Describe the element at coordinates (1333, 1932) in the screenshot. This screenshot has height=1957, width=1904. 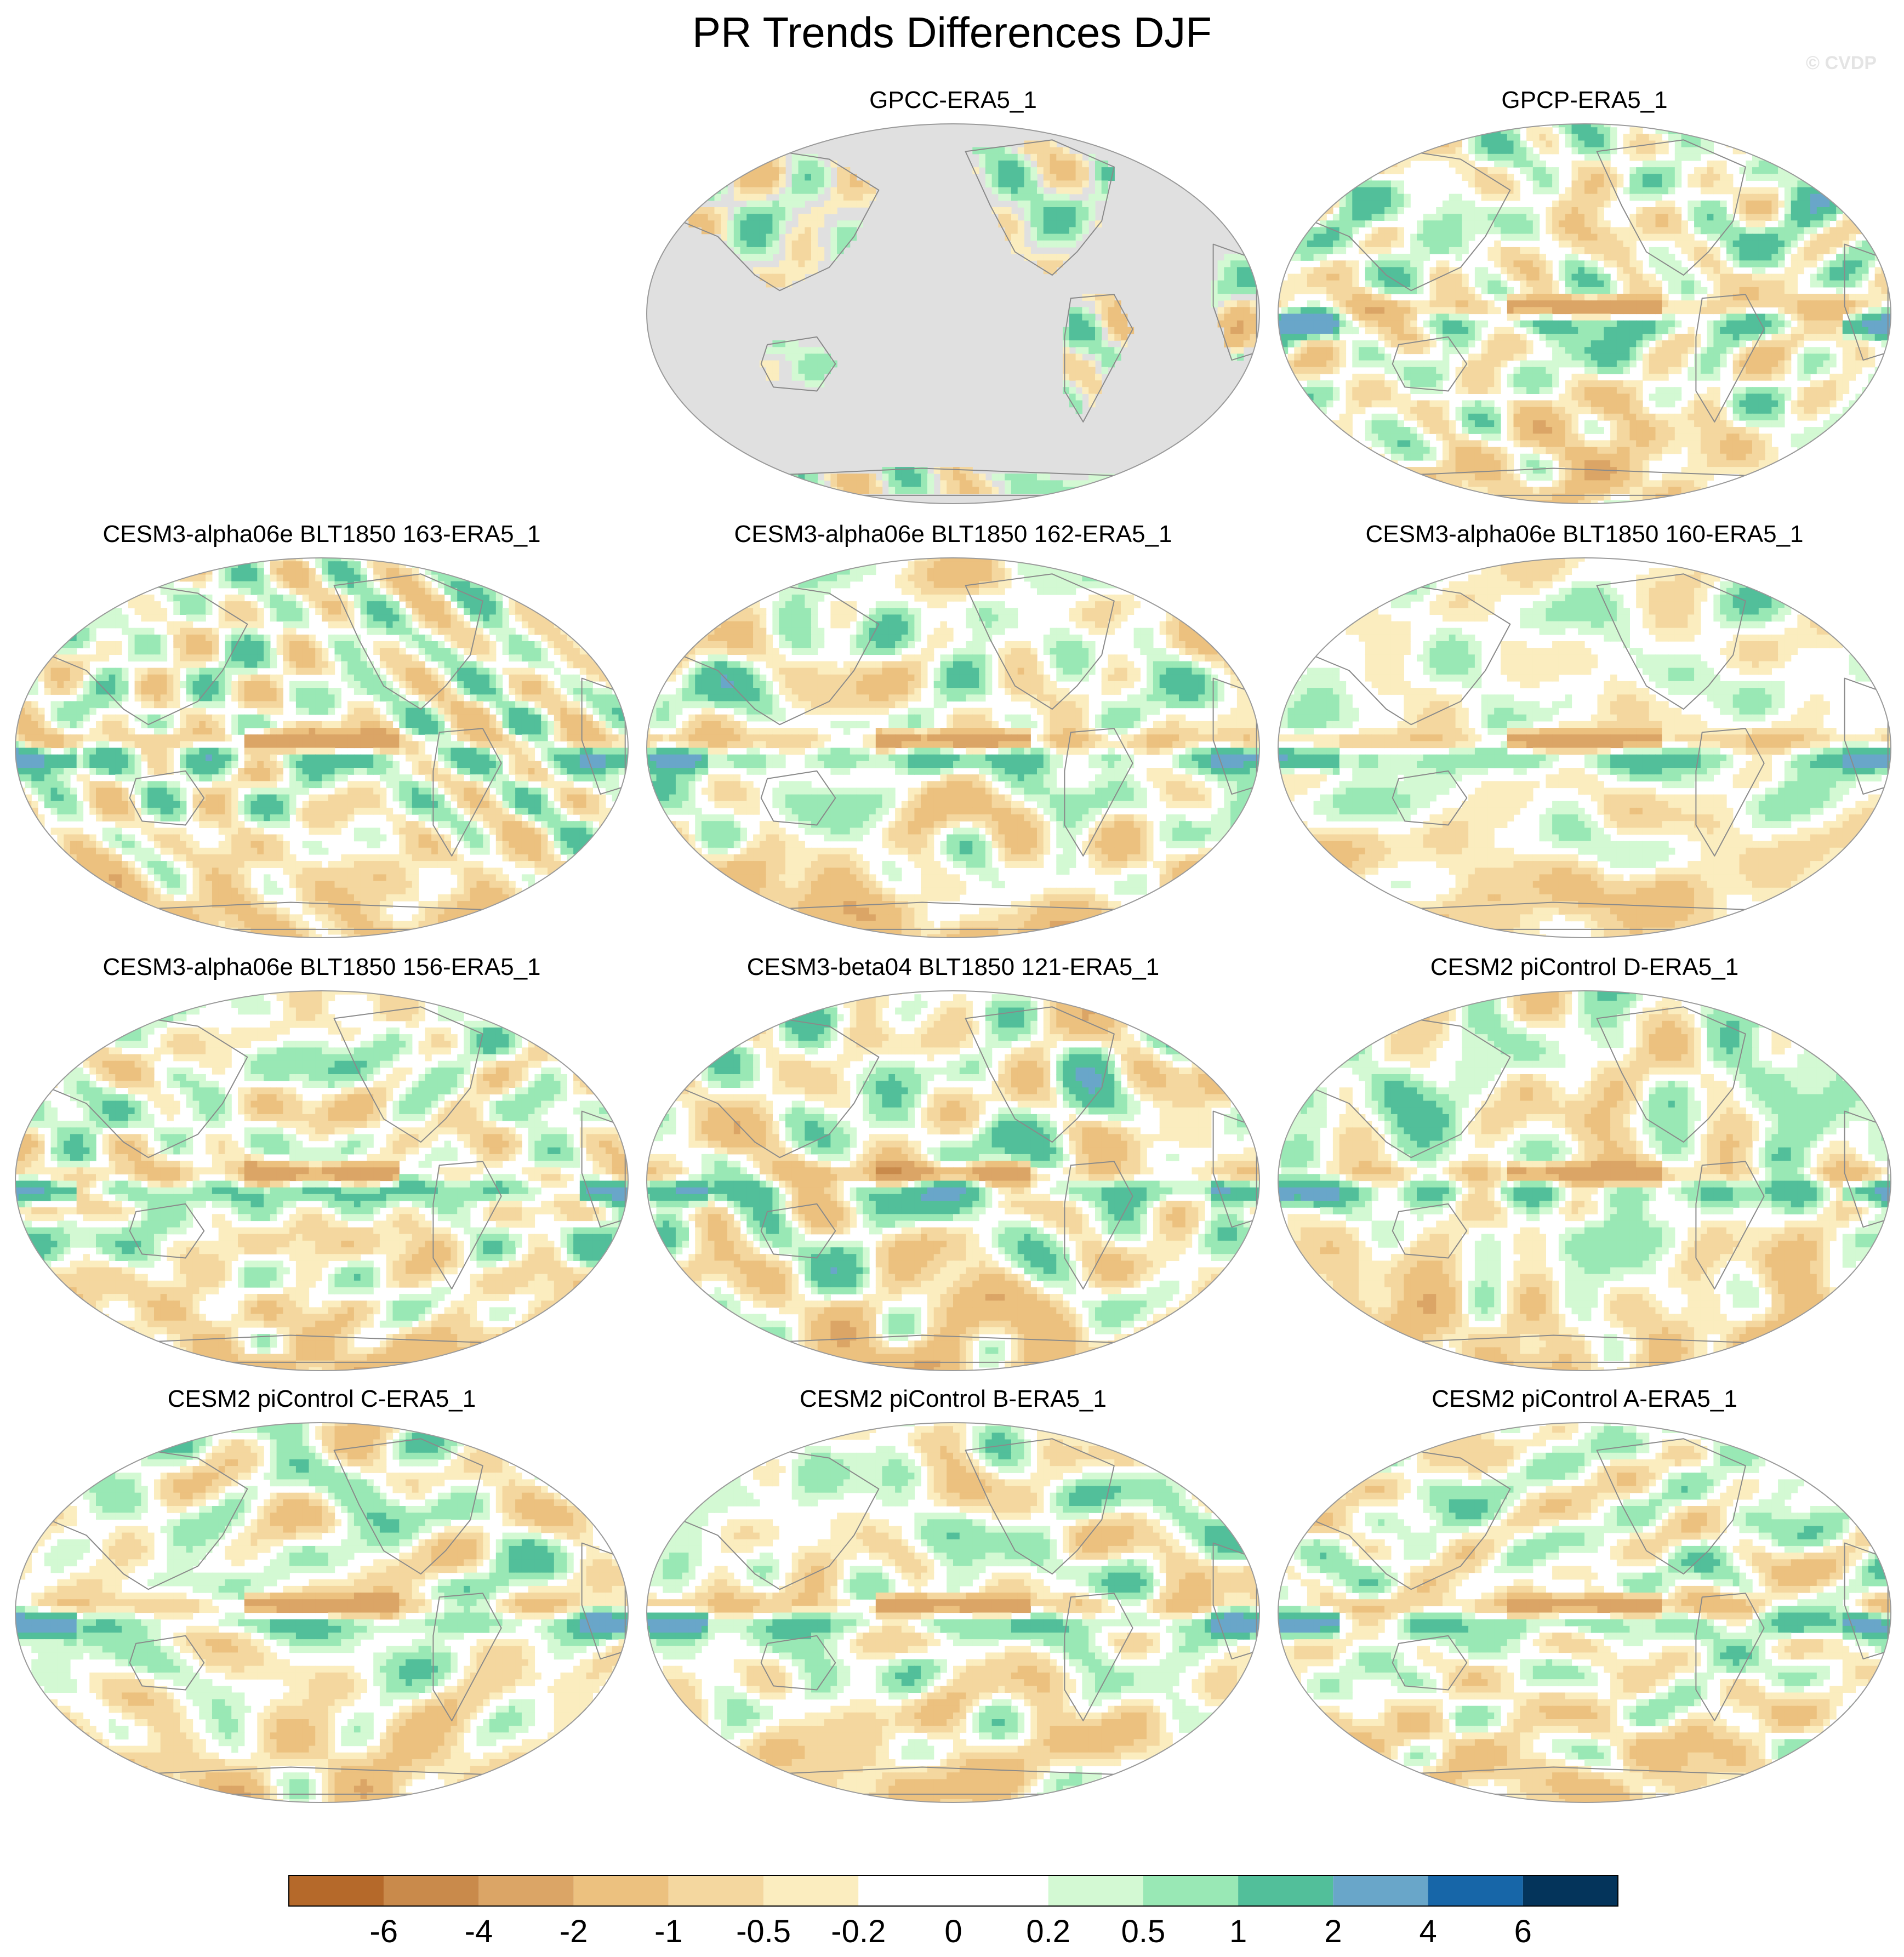
I see `colorbar-label: 2` at that location.